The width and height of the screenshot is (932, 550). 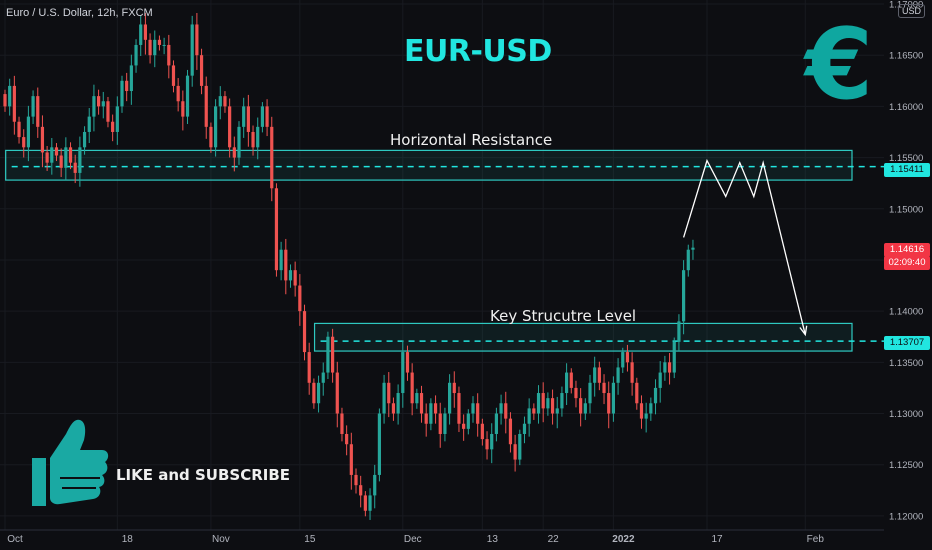 What do you see at coordinates (717, 539) in the screenshot?
I see `time-tick-label: 17` at bounding box center [717, 539].